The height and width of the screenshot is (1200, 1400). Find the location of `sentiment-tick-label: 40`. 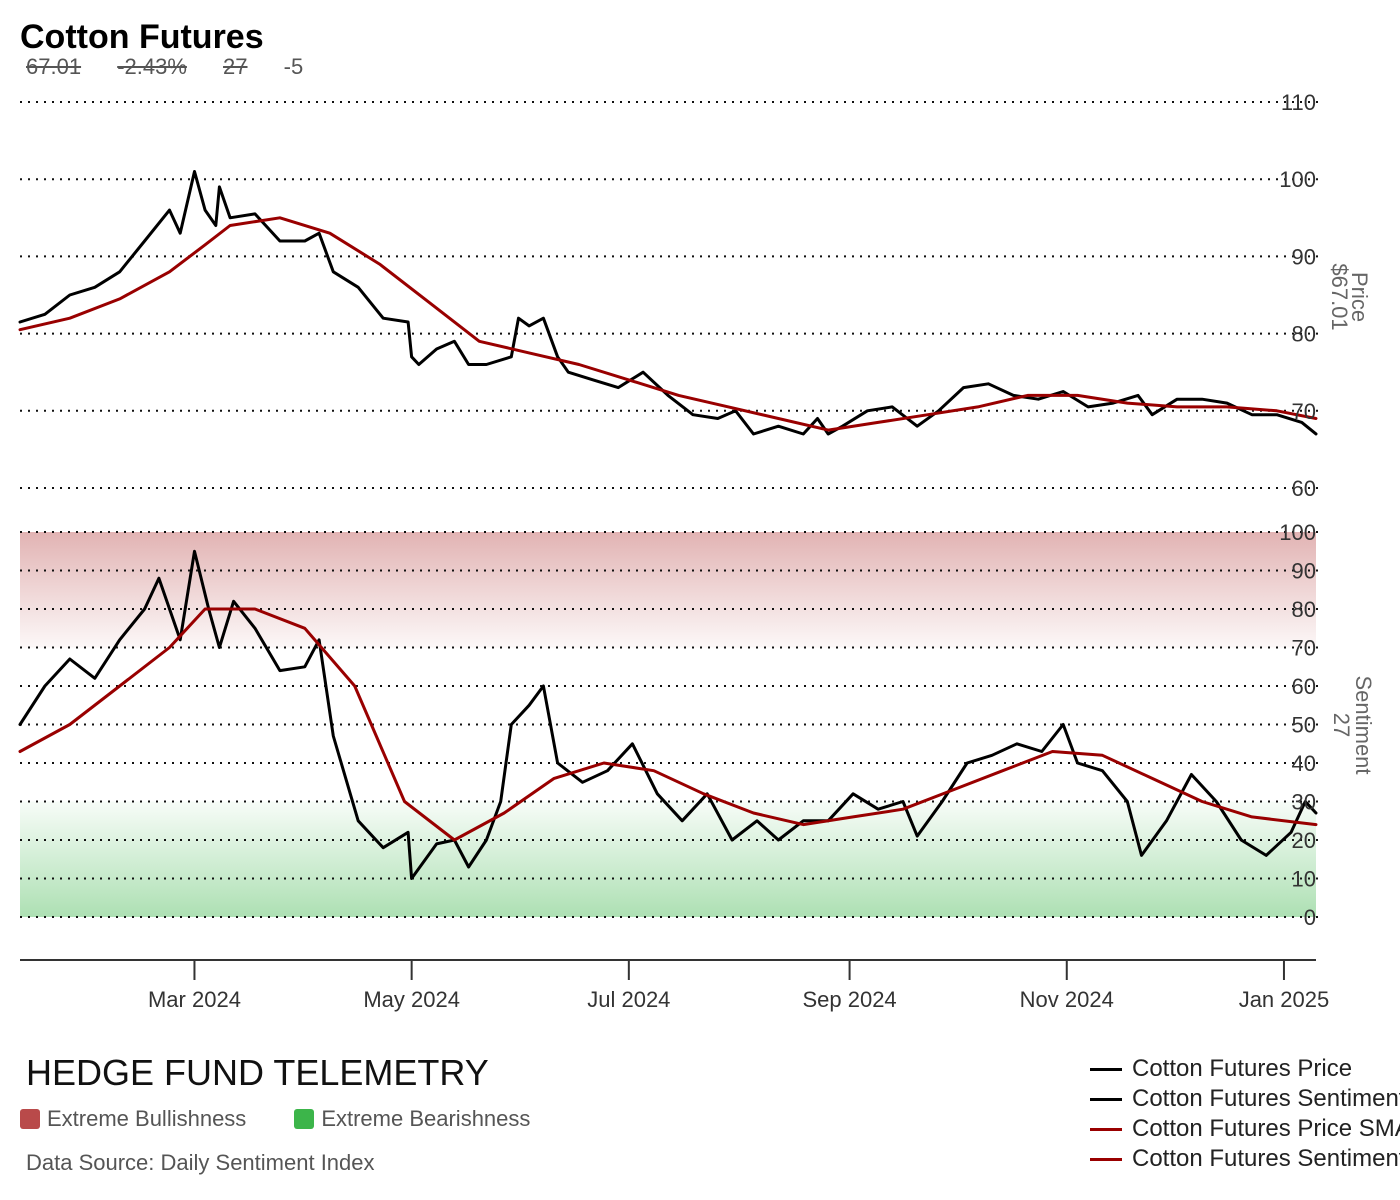

sentiment-tick-label: 40 is located at coordinates (1304, 763).